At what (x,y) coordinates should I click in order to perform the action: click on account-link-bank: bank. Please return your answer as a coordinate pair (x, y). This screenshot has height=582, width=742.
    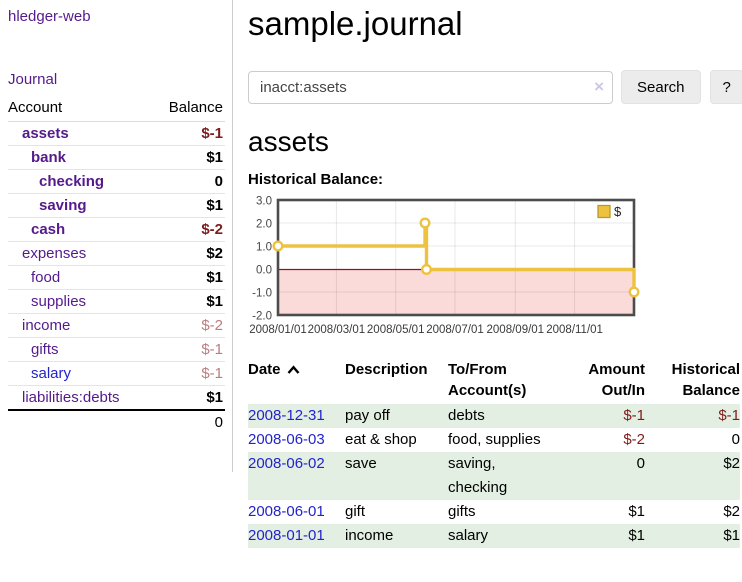
    Looking at the image, I should click on (49, 157).